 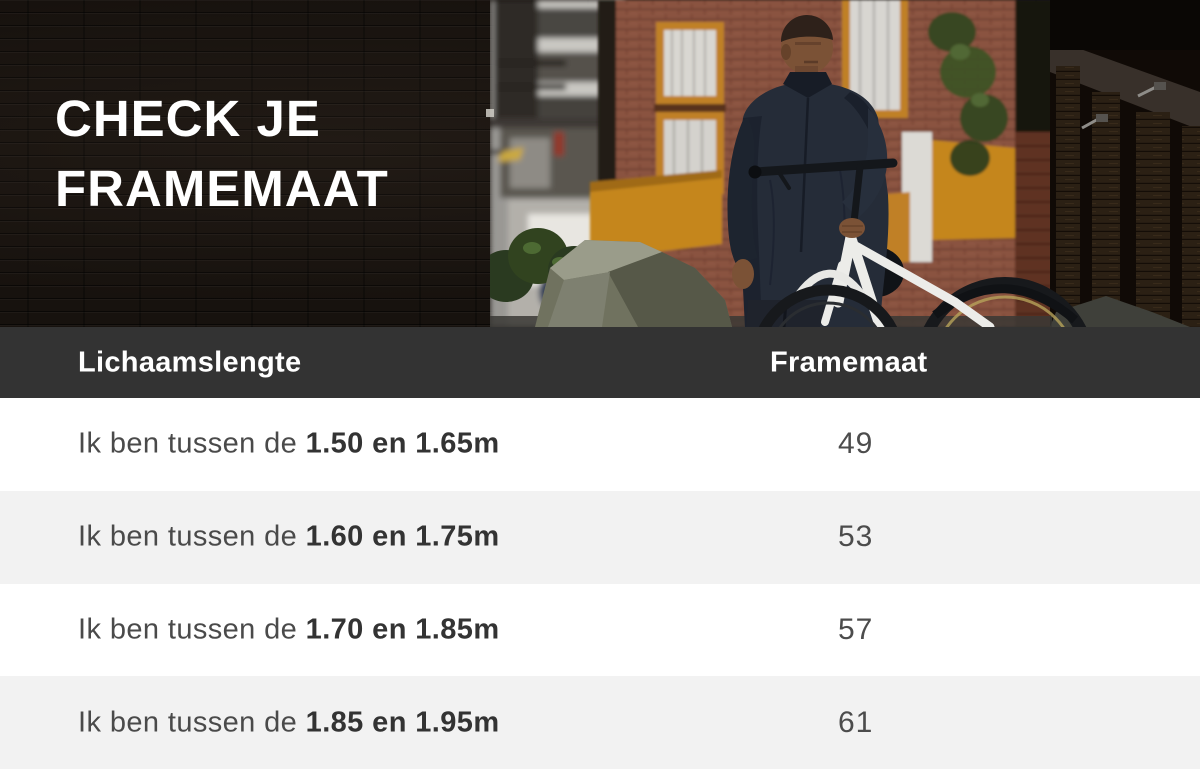 What do you see at coordinates (190, 362) in the screenshot?
I see `column-header-lichaamslengte: Lichaamslengte` at bounding box center [190, 362].